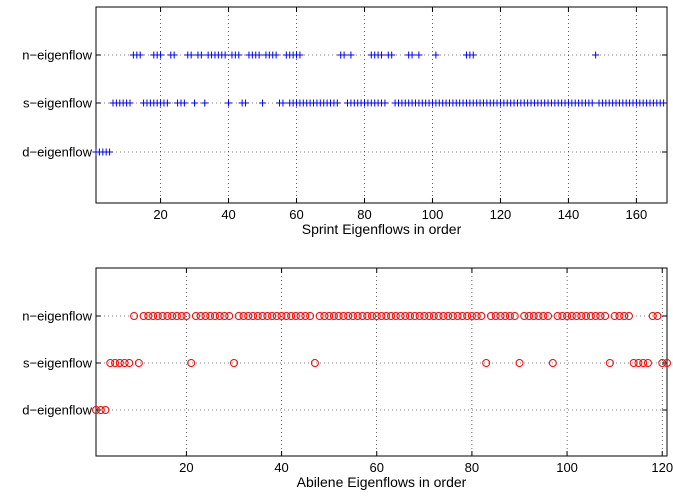 This screenshot has height=496, width=673. I want to click on x-tick-label: 160, so click(637, 214).